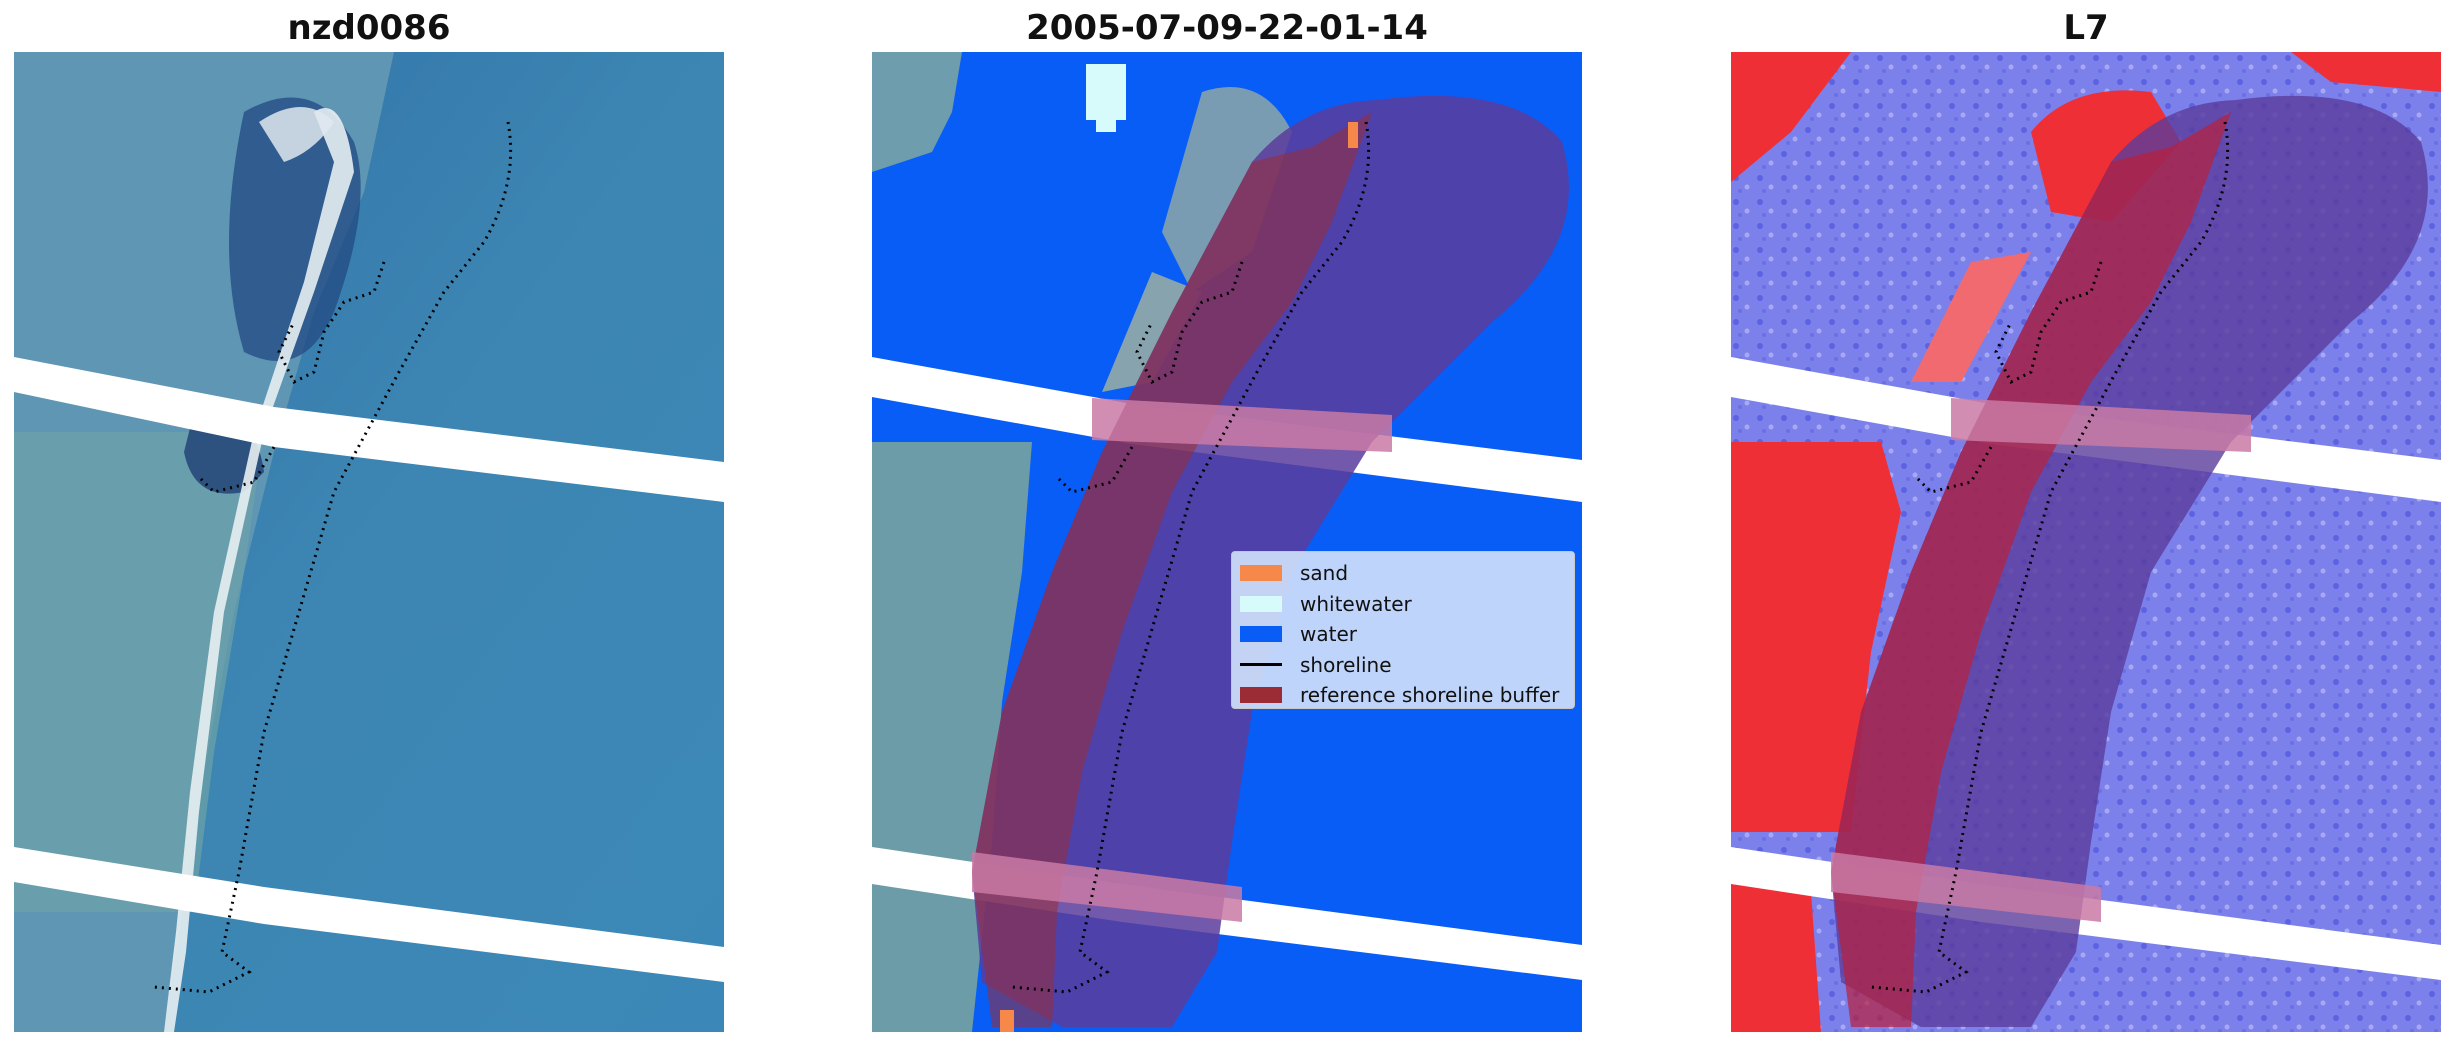 The image size is (2460, 1045). Describe the element at coordinates (1403, 634) in the screenshot. I see `legend-item-water: water` at that location.